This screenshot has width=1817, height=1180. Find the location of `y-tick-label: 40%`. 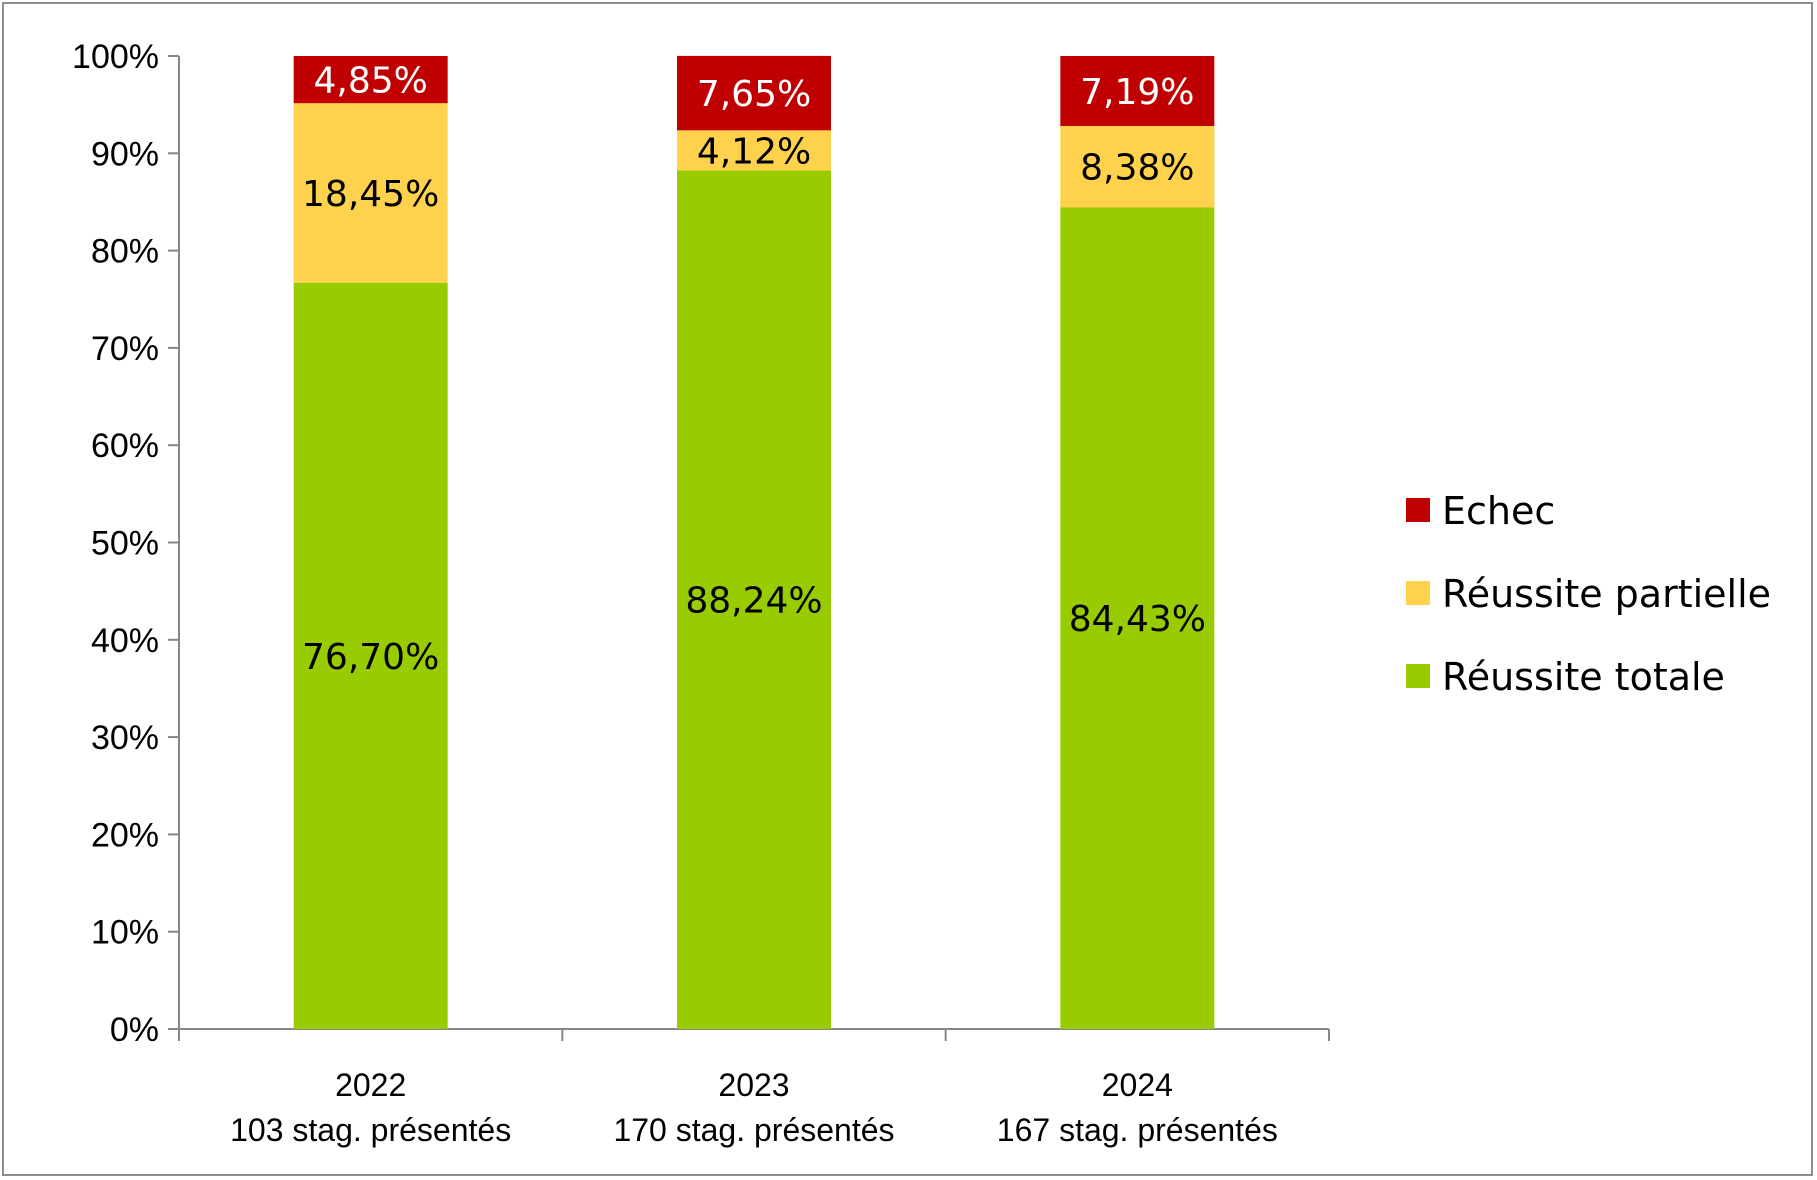

y-tick-label: 40% is located at coordinates (125, 641).